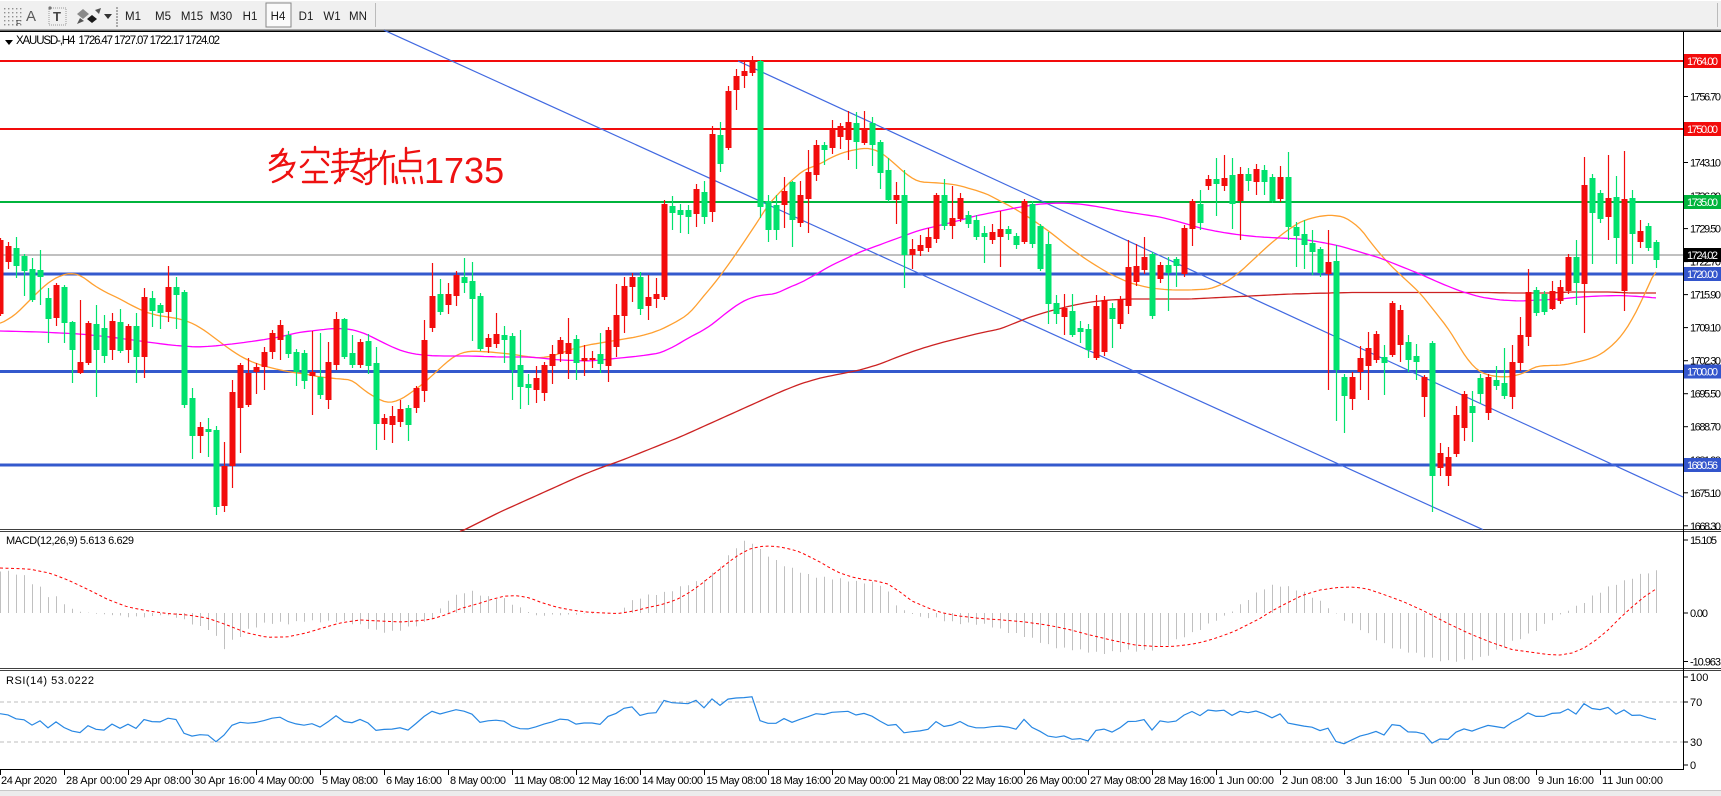 The image size is (1721, 796). What do you see at coordinates (286, 781) in the screenshot?
I see `svg-text: 4 May 00:00` at bounding box center [286, 781].